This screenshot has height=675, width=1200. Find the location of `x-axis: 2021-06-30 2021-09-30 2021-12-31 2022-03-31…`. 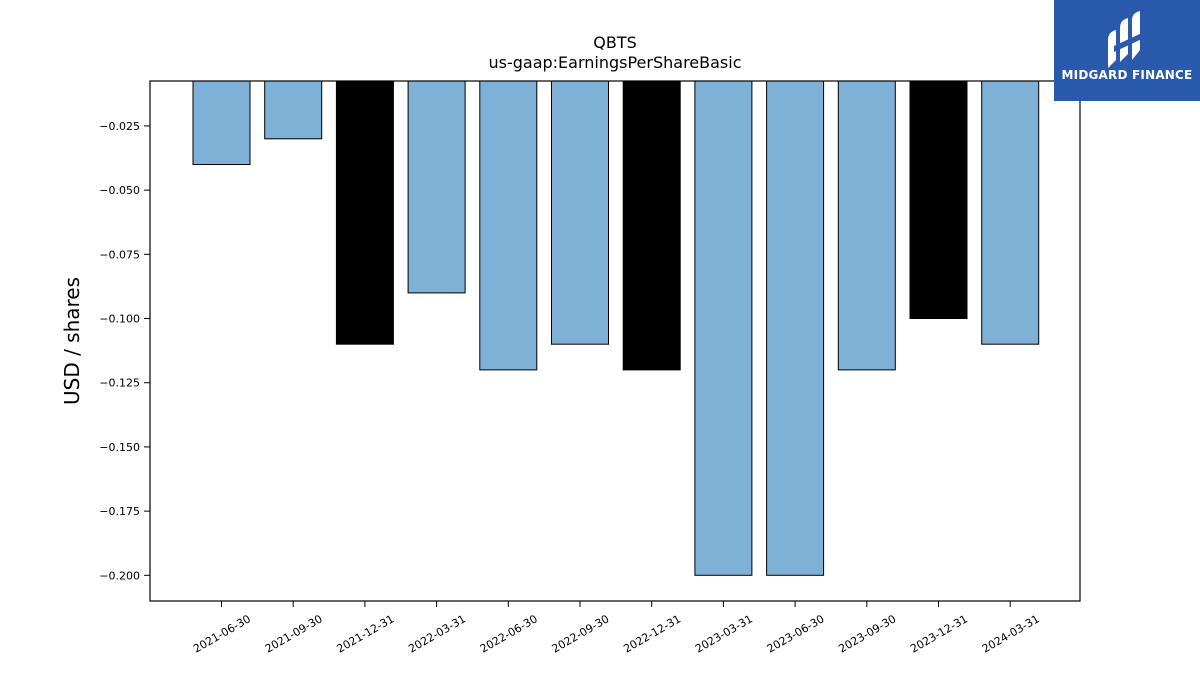

x-axis: 2021-06-30 2021-09-30 2021-12-31 2022-03-31… is located at coordinates (616, 628).